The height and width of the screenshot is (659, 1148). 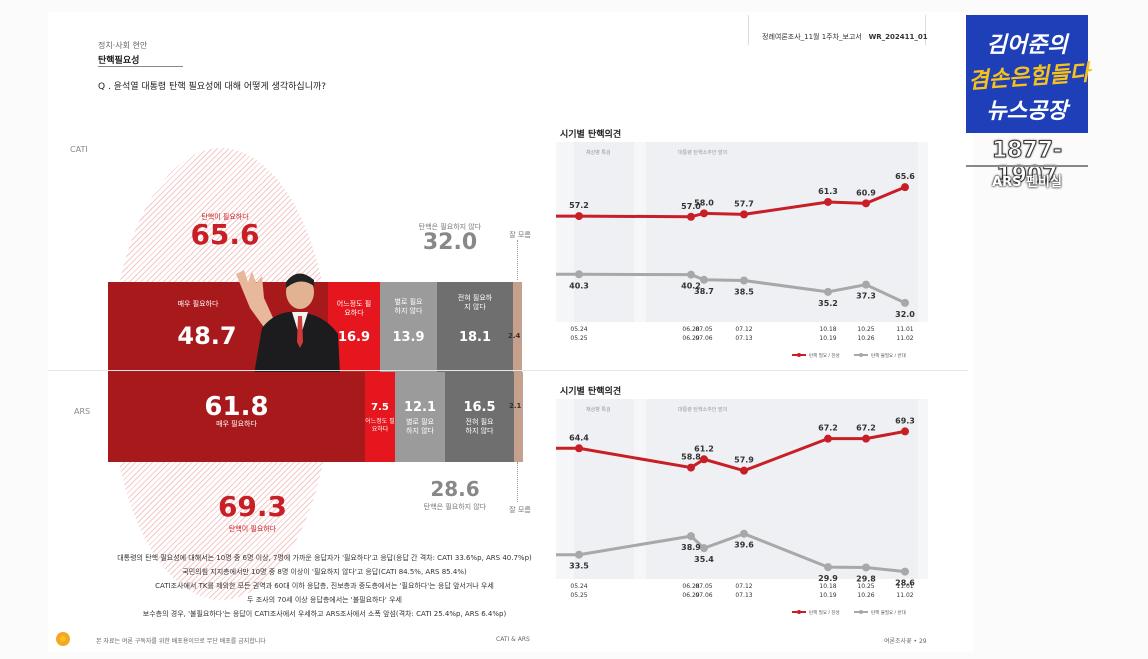 What do you see at coordinates (513, 639) in the screenshot?
I see `footer-center: CATI & ARS` at bounding box center [513, 639].